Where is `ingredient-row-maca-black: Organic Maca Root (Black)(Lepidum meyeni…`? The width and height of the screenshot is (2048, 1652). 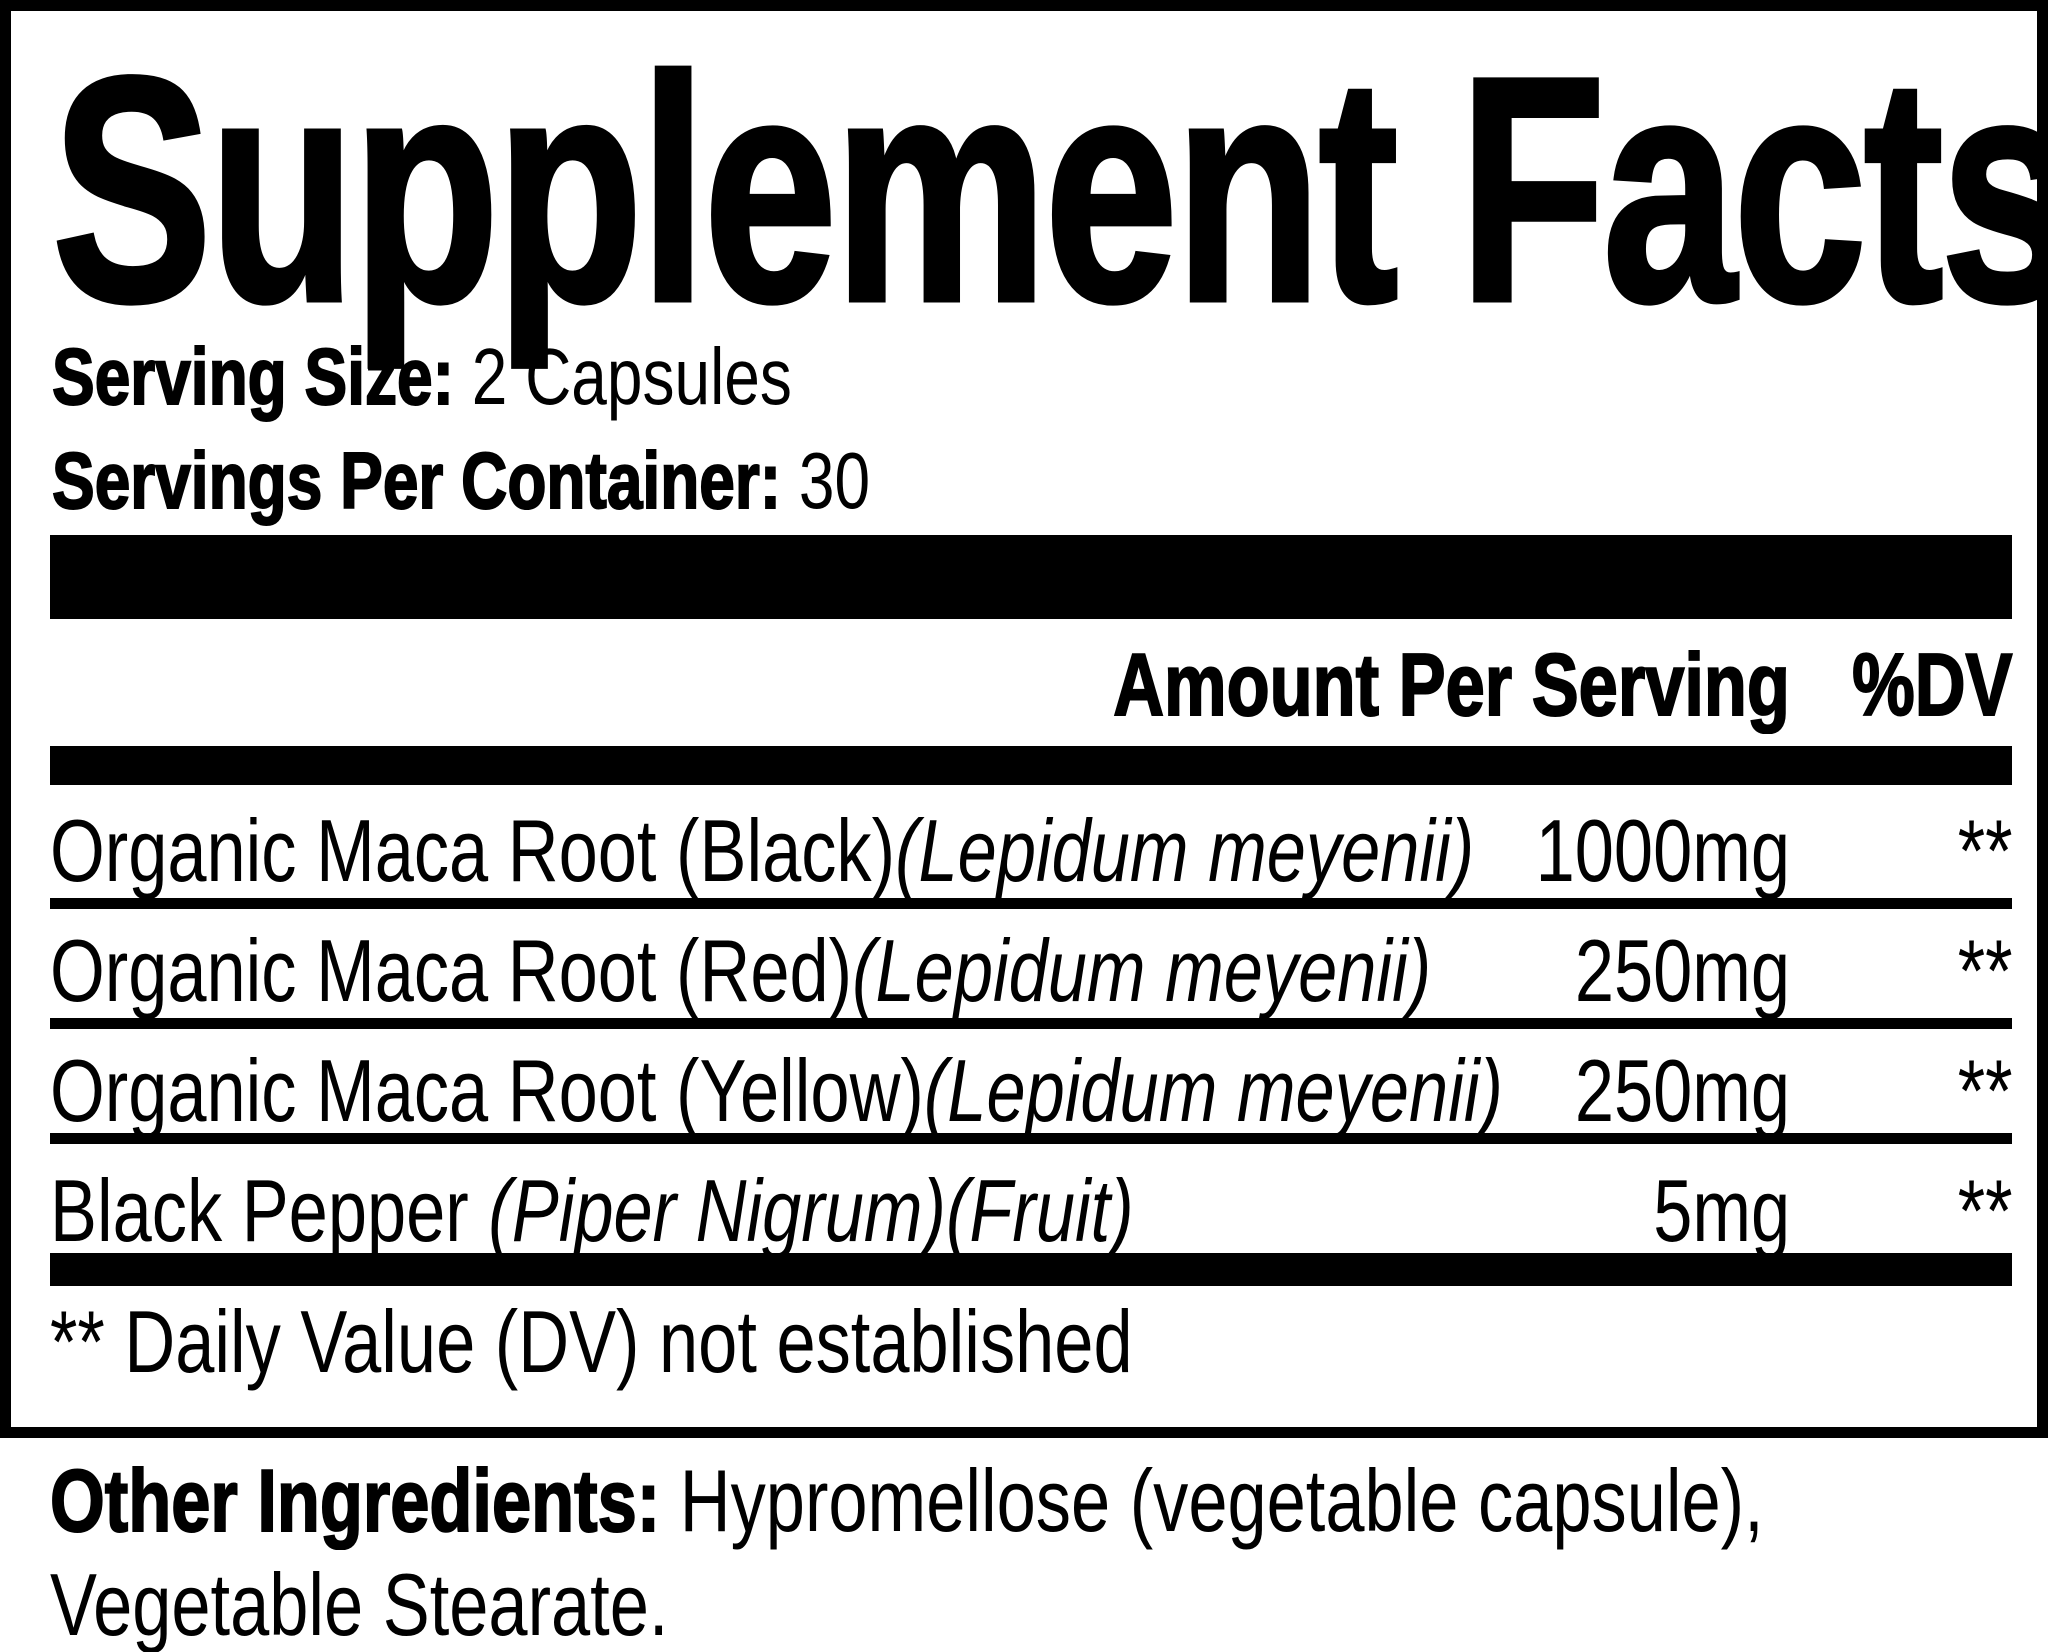
ingredient-row-maca-black: Organic Maca Root (Black)(Lepidum meyeni… is located at coordinates (1031, 850).